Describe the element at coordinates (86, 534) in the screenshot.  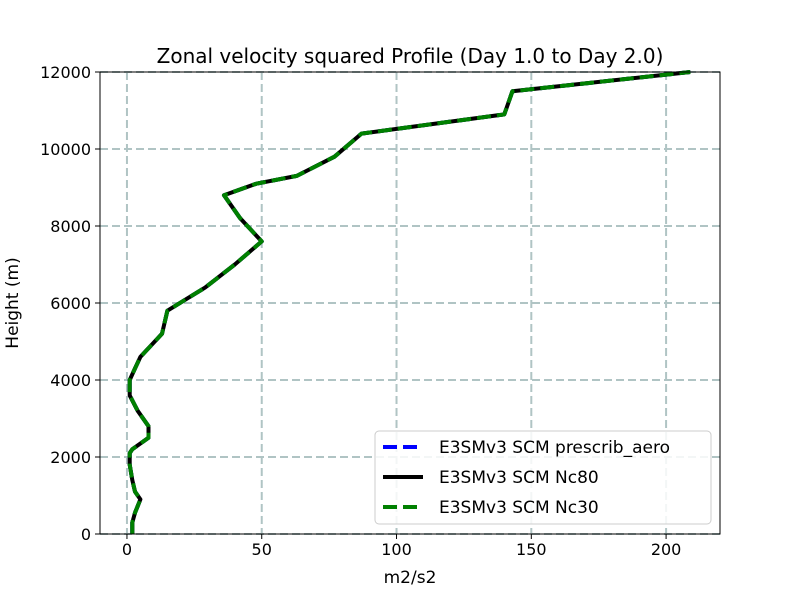
I see `y-tick-label: 0` at that location.